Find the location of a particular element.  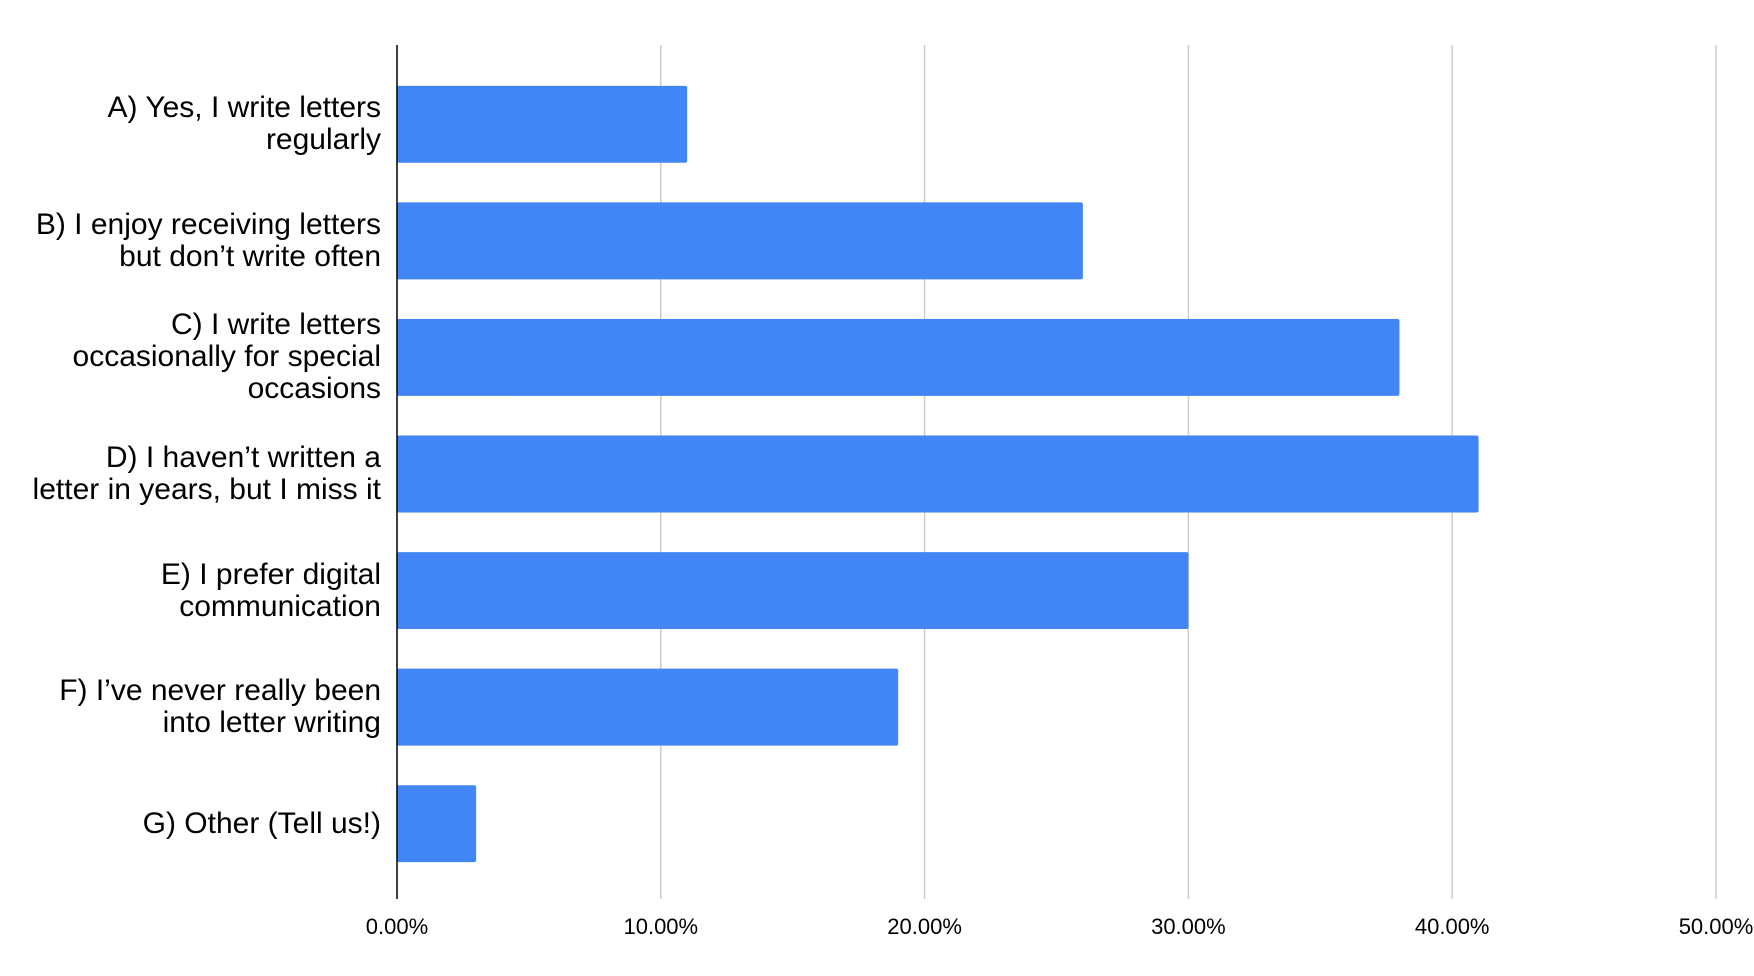

y-category-label: E) I prefer digital communication is located at coordinates (270, 590).